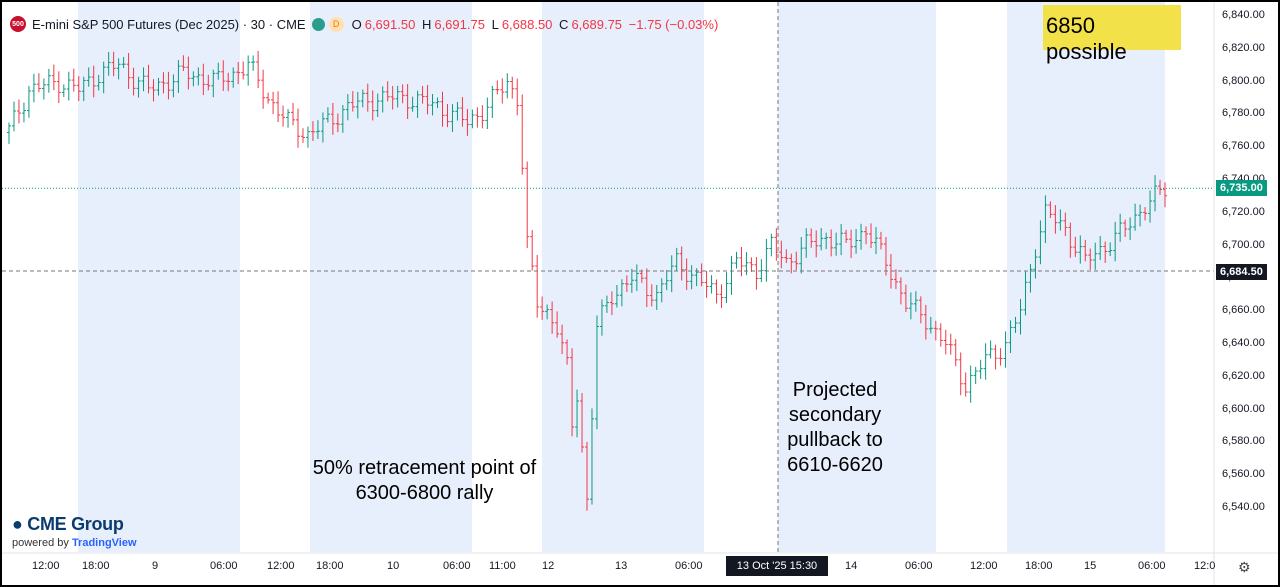  Describe the element at coordinates (1243, 474) in the screenshot. I see `y-tick-label: 6,560.00` at that location.